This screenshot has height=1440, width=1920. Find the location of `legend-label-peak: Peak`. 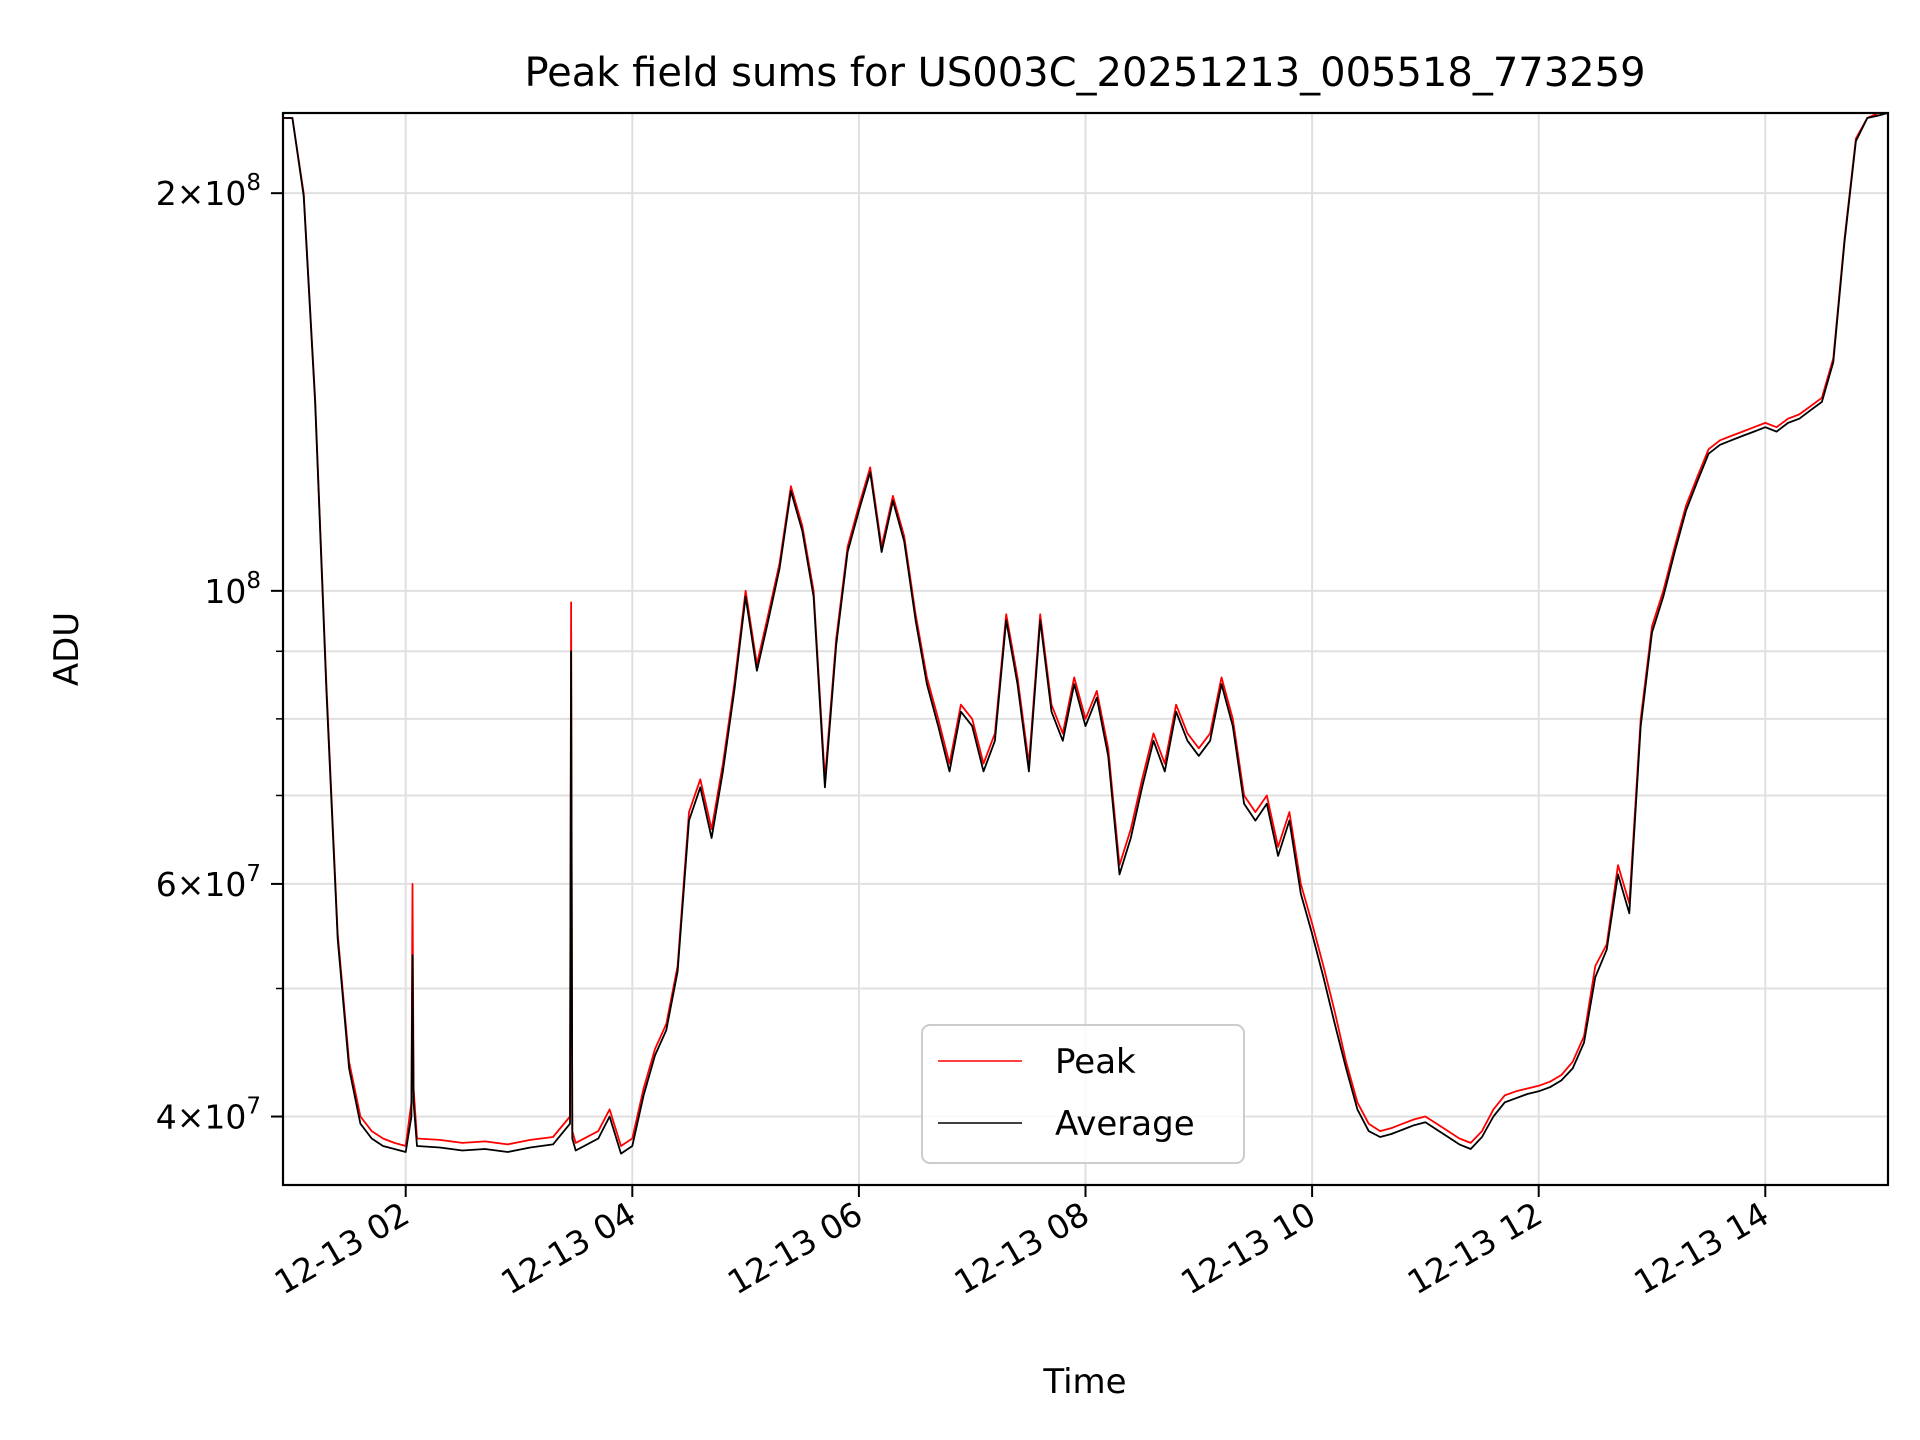

legend-label-peak: Peak is located at coordinates (1095, 1062).